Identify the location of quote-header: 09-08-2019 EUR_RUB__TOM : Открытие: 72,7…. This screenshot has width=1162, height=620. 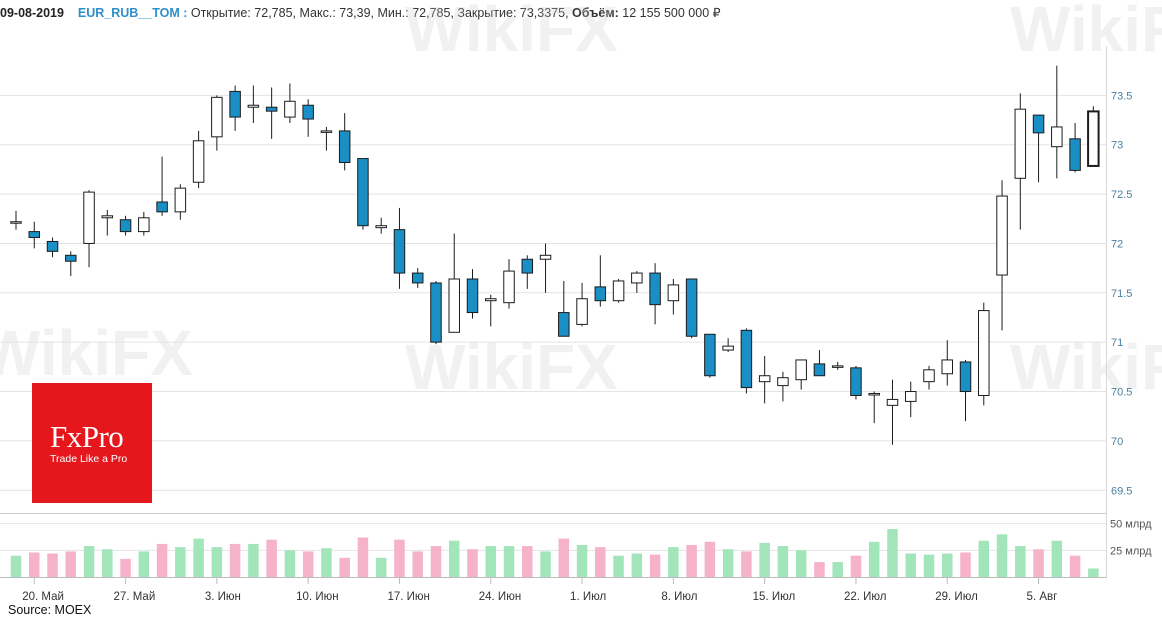
(360, 12).